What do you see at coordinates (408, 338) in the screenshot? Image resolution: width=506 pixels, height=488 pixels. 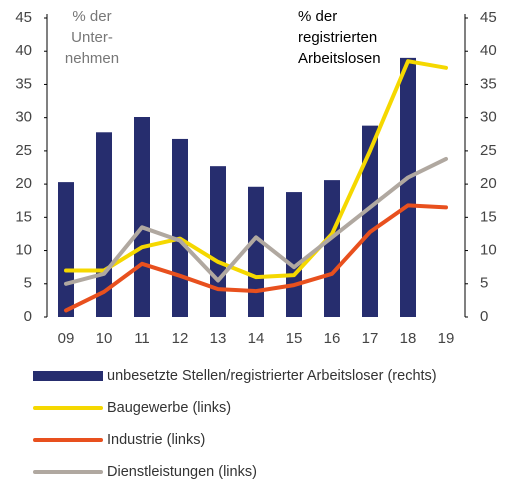 I see `x-tick-label: 18` at bounding box center [408, 338].